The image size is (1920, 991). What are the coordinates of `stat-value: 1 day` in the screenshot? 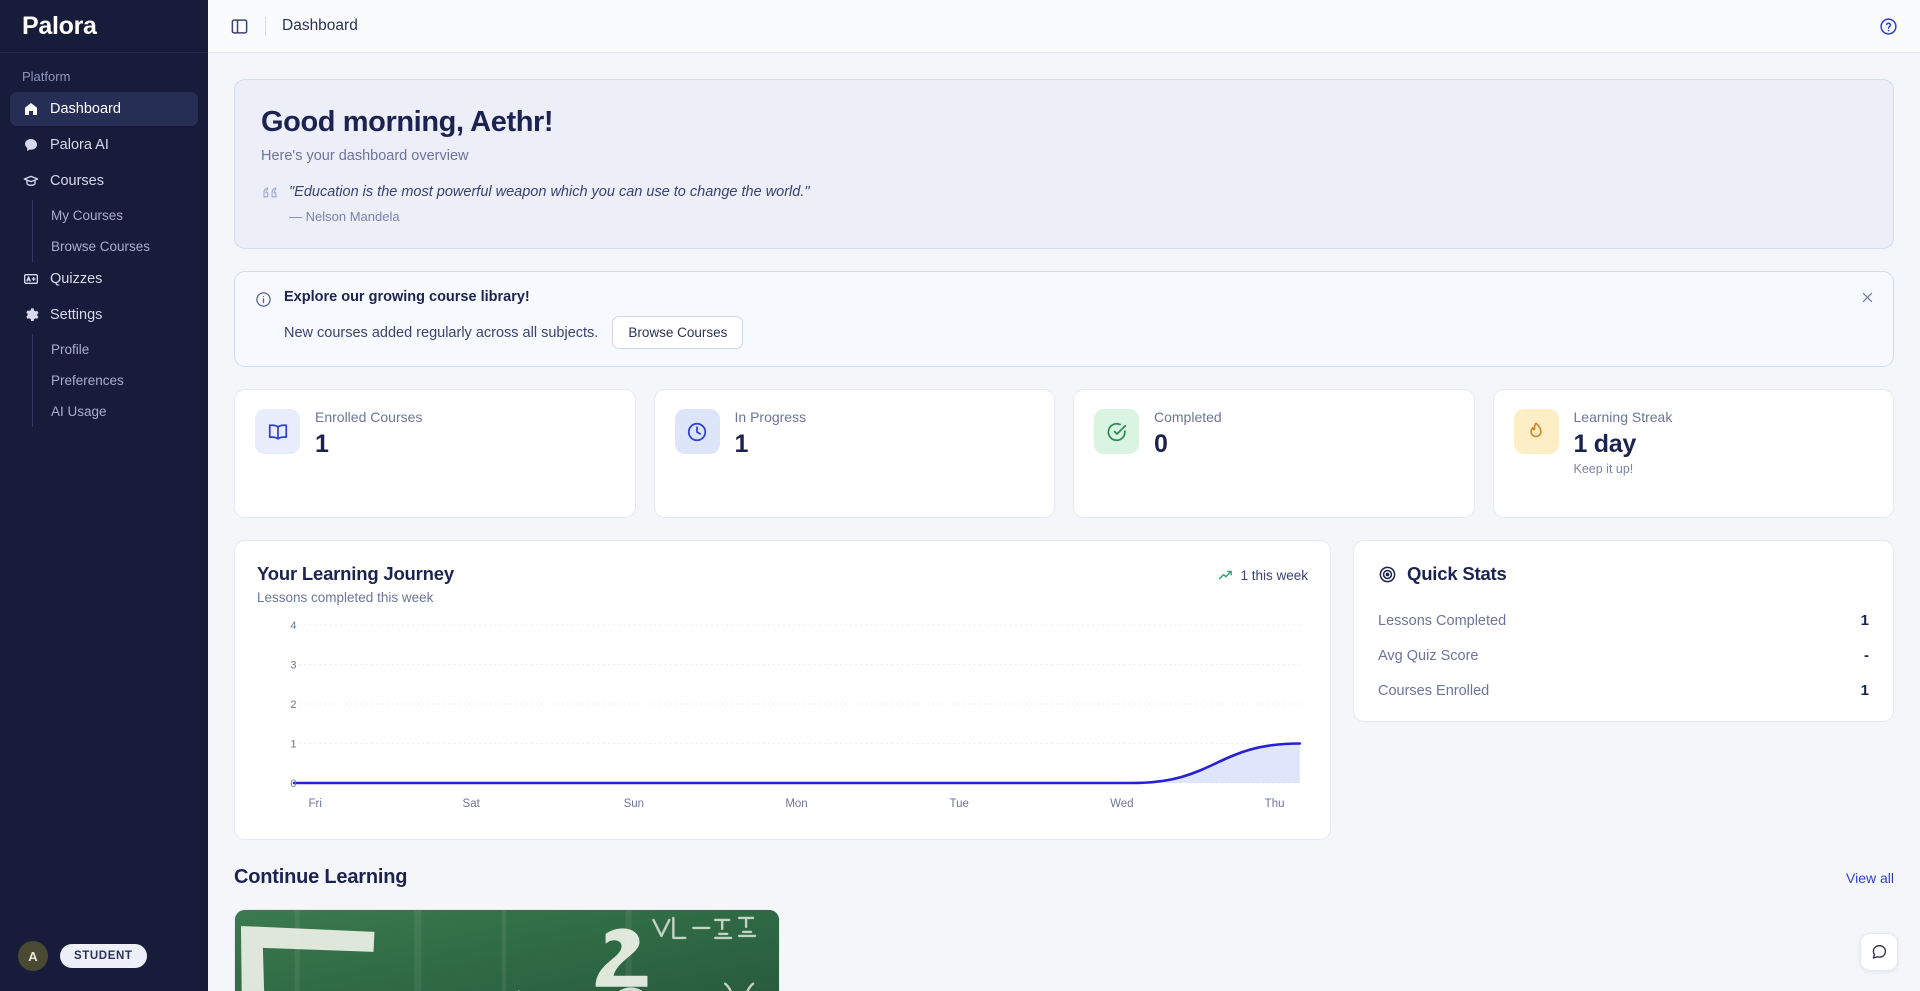 It's located at (1605, 444).